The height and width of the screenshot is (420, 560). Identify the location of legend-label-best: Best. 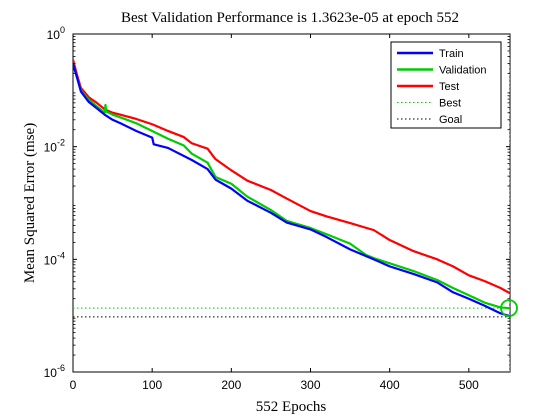
(450, 104).